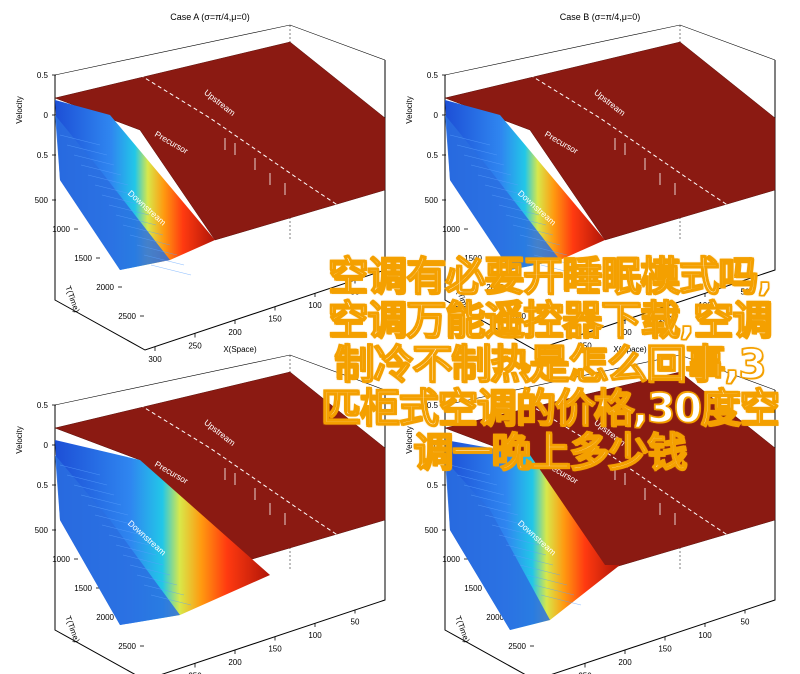  What do you see at coordinates (630, 349) in the screenshot?
I see `space-axis-label: X(Space)` at bounding box center [630, 349].